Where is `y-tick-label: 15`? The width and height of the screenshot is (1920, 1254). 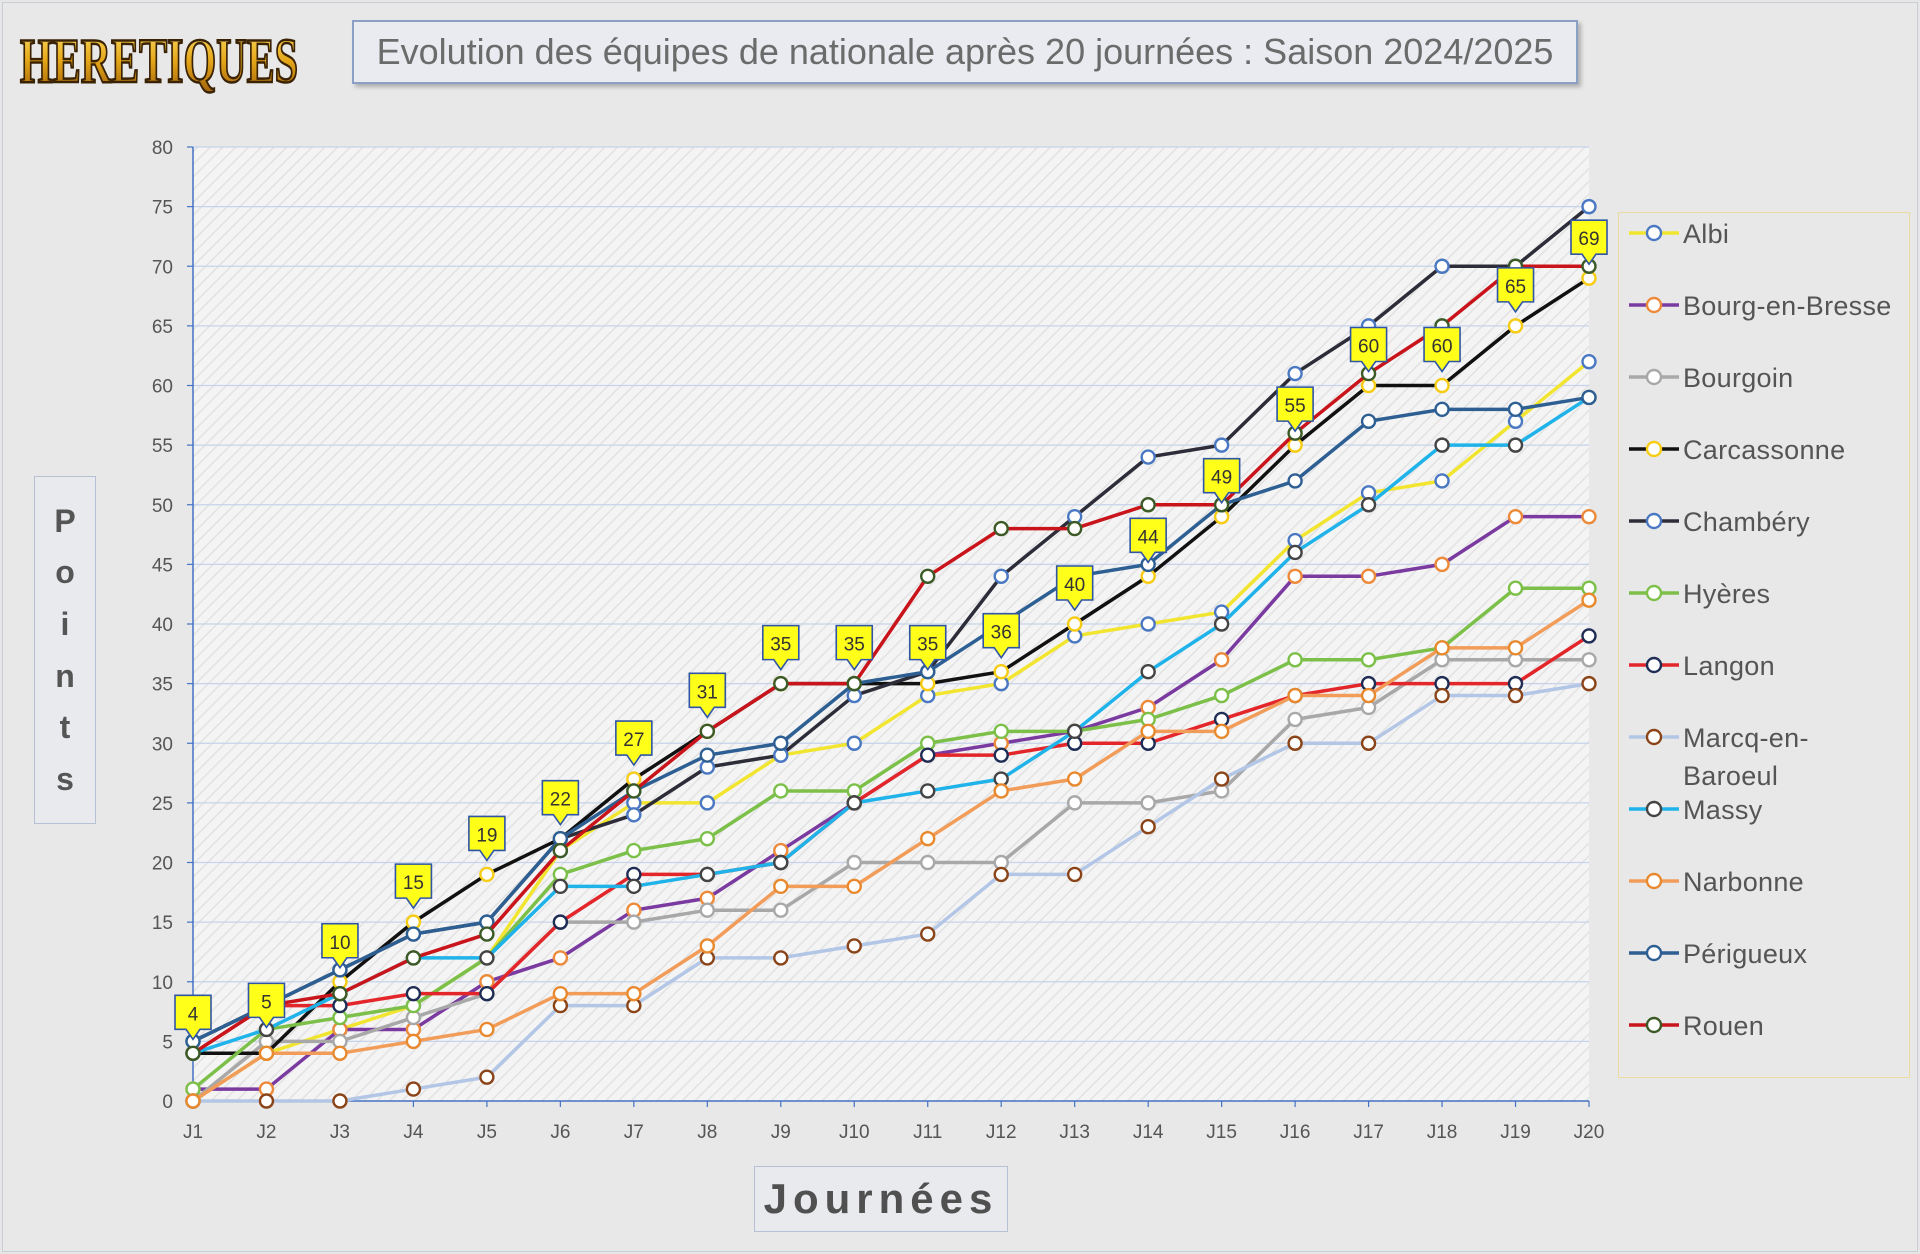
y-tick-label: 15 is located at coordinates (162, 923).